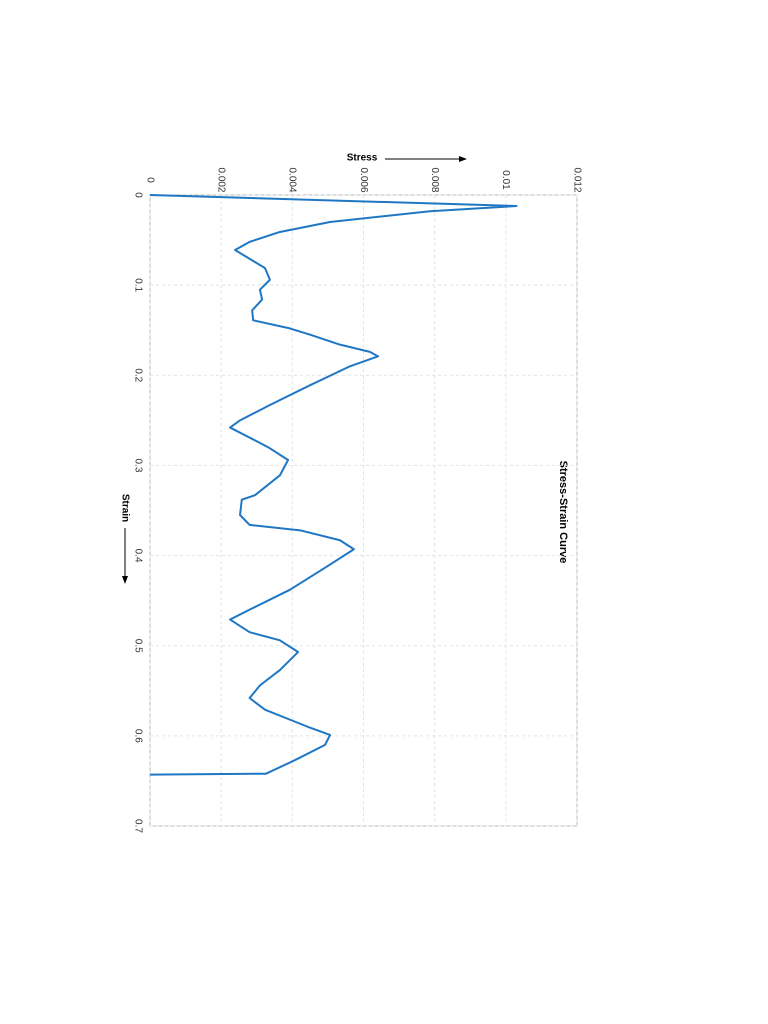 The width and height of the screenshot is (768, 1024). What do you see at coordinates (137, 285) in the screenshot?
I see `x-tick-label: 0.1` at bounding box center [137, 285].